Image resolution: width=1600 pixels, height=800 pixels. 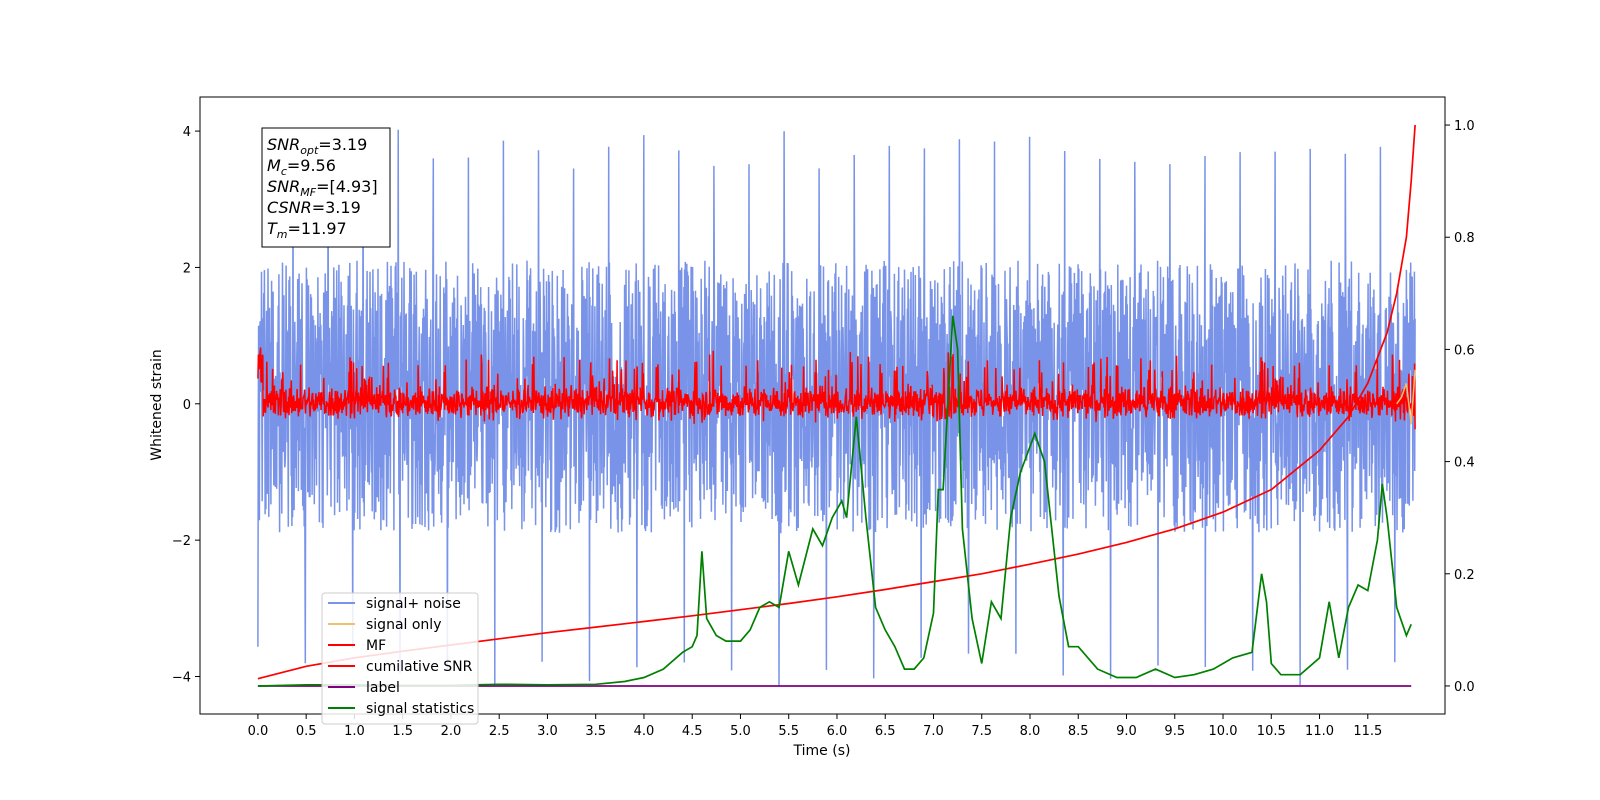 What do you see at coordinates (258, 731) in the screenshot?
I see `x-tick-label: 0.0` at bounding box center [258, 731].